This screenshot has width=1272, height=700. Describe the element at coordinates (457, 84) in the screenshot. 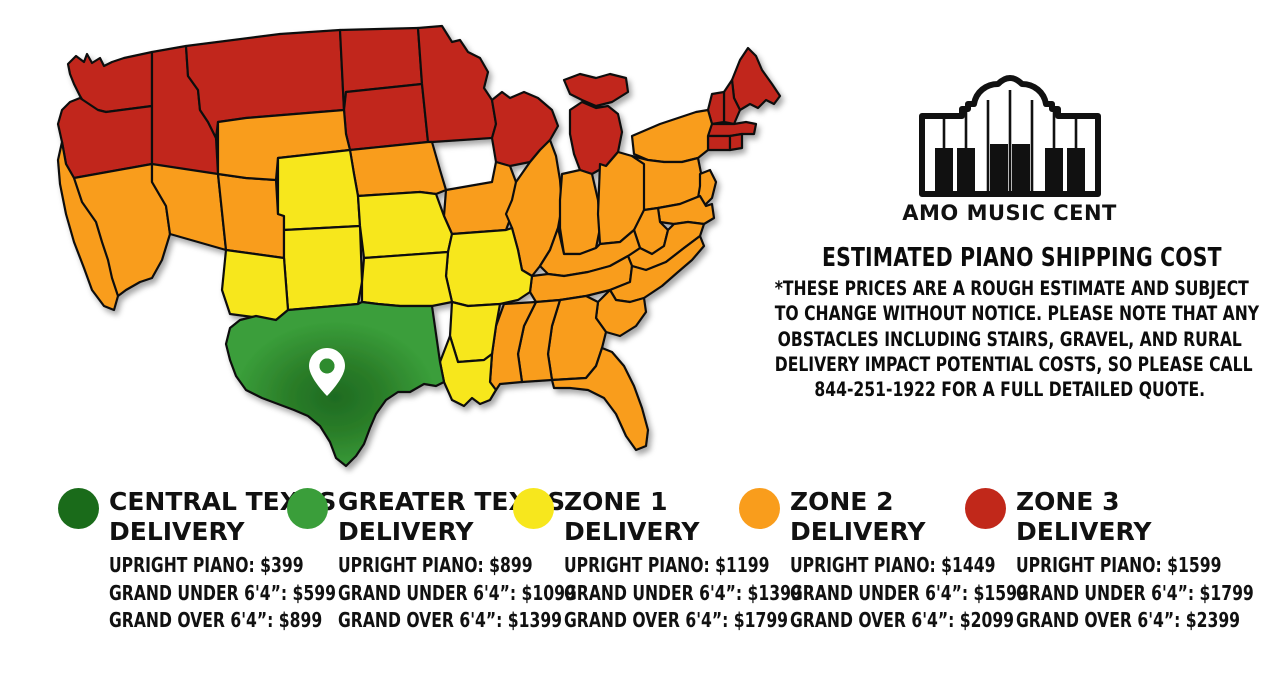

I see `state-MN` at that location.